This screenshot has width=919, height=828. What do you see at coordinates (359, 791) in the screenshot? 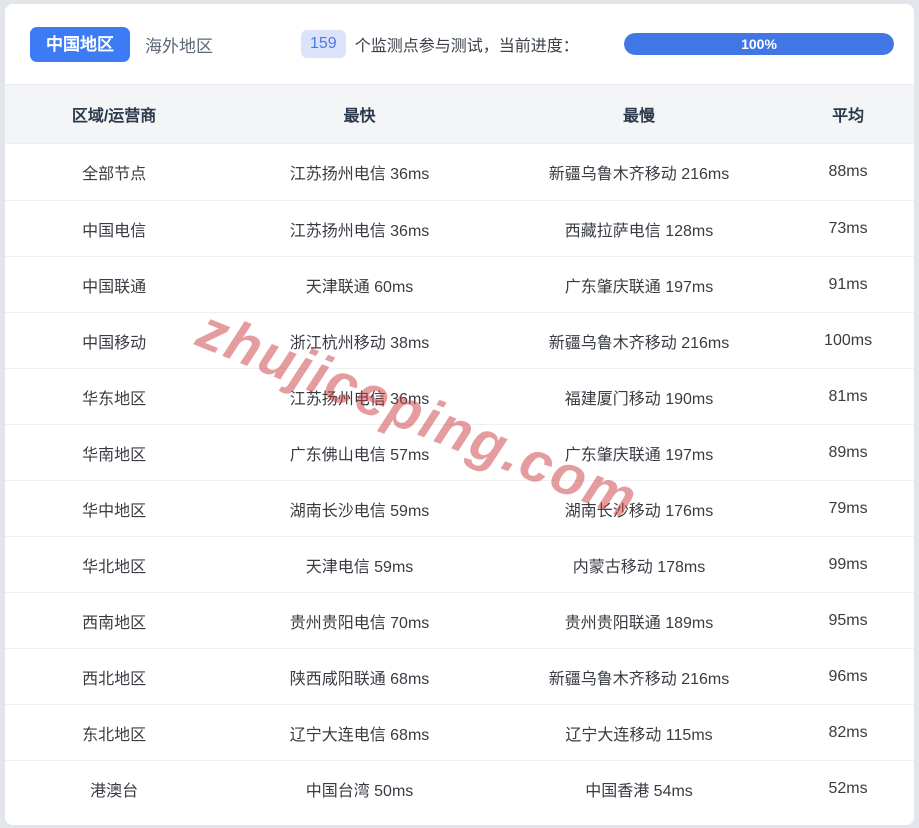
I see `cell-fastest: 中国台湾 50ms` at bounding box center [359, 791].